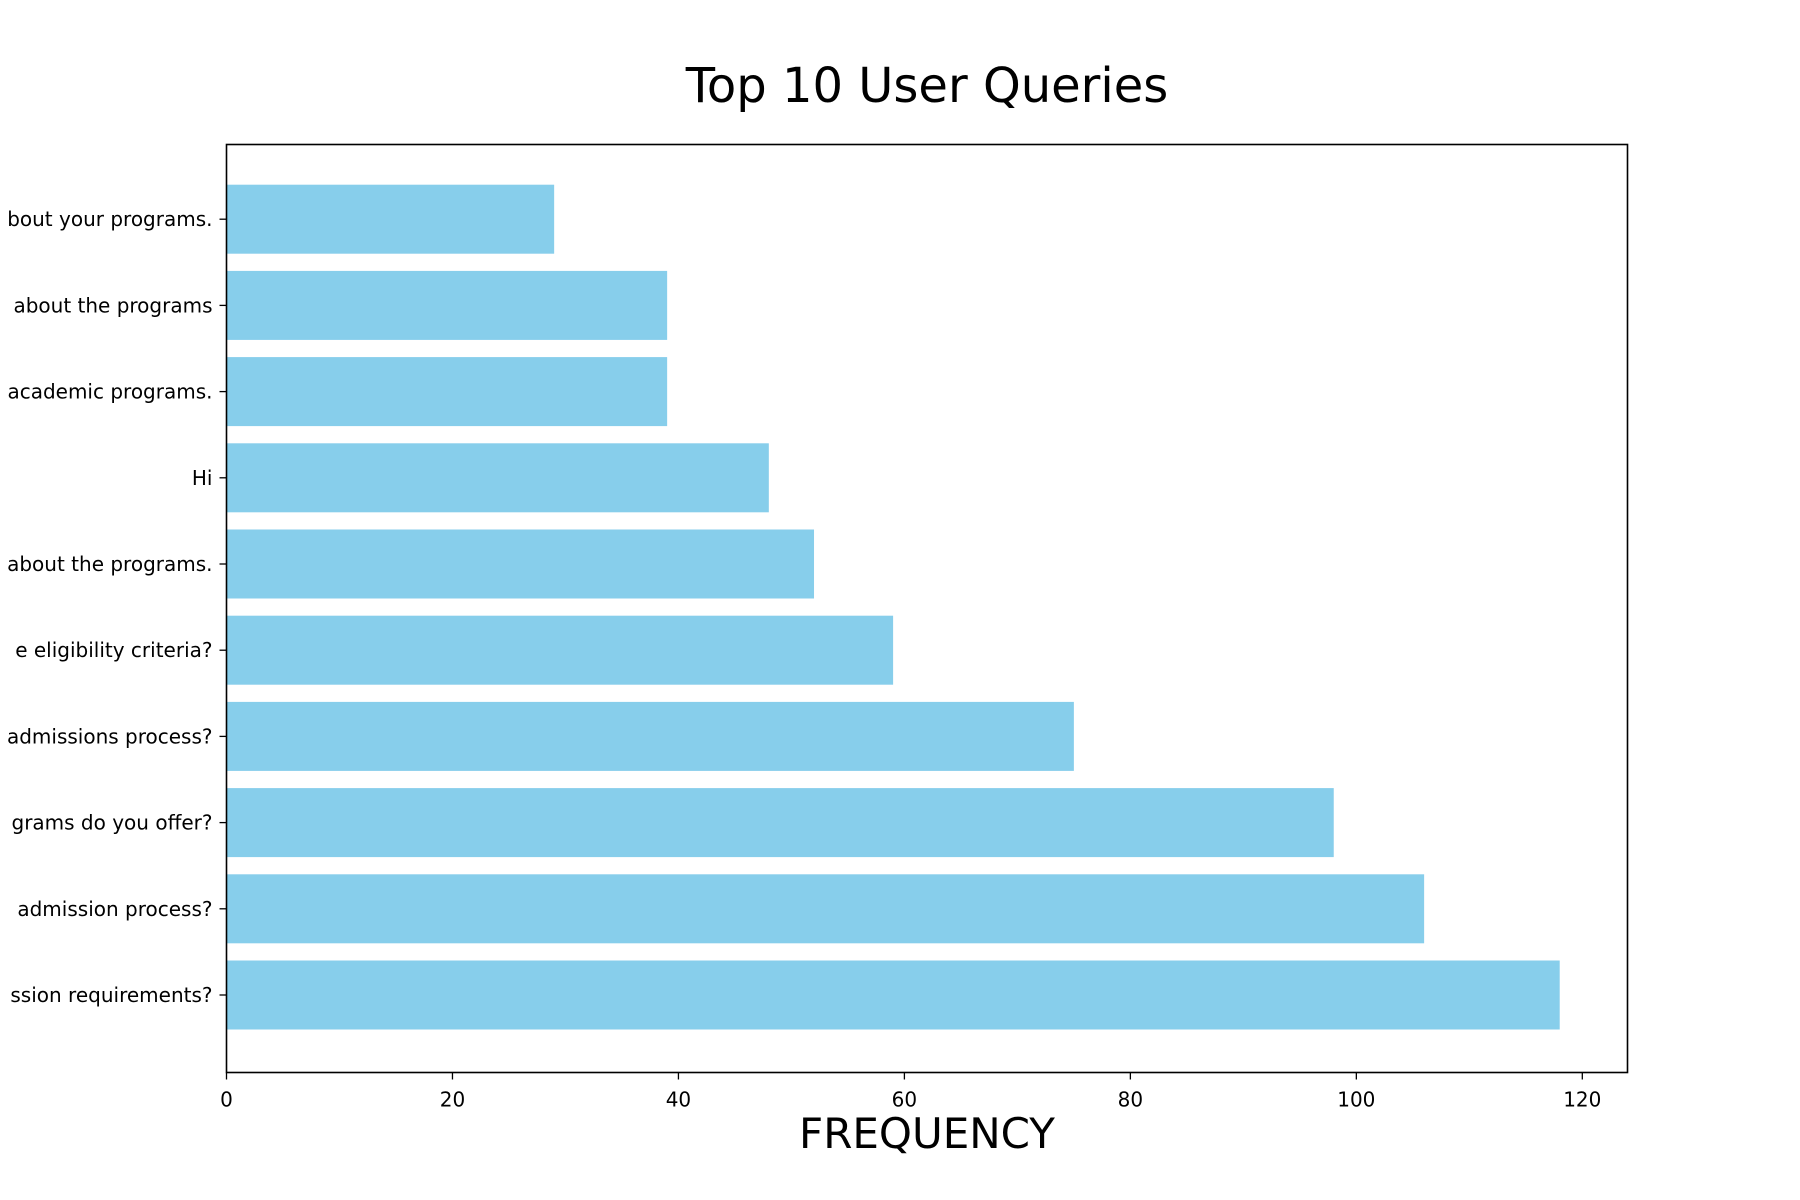 The height and width of the screenshot is (1200, 1800). I want to click on x-tick-label: 60, so click(904, 1100).